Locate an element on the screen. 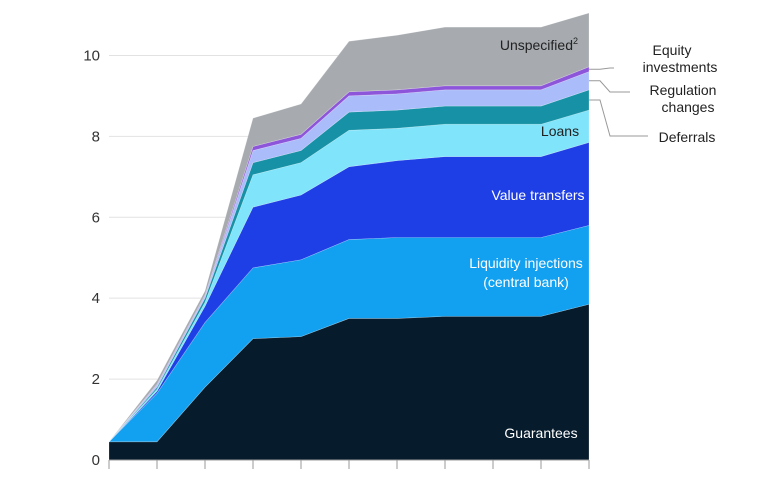 The height and width of the screenshot is (480, 767). y-tick-label: 8 is located at coordinates (96, 136).